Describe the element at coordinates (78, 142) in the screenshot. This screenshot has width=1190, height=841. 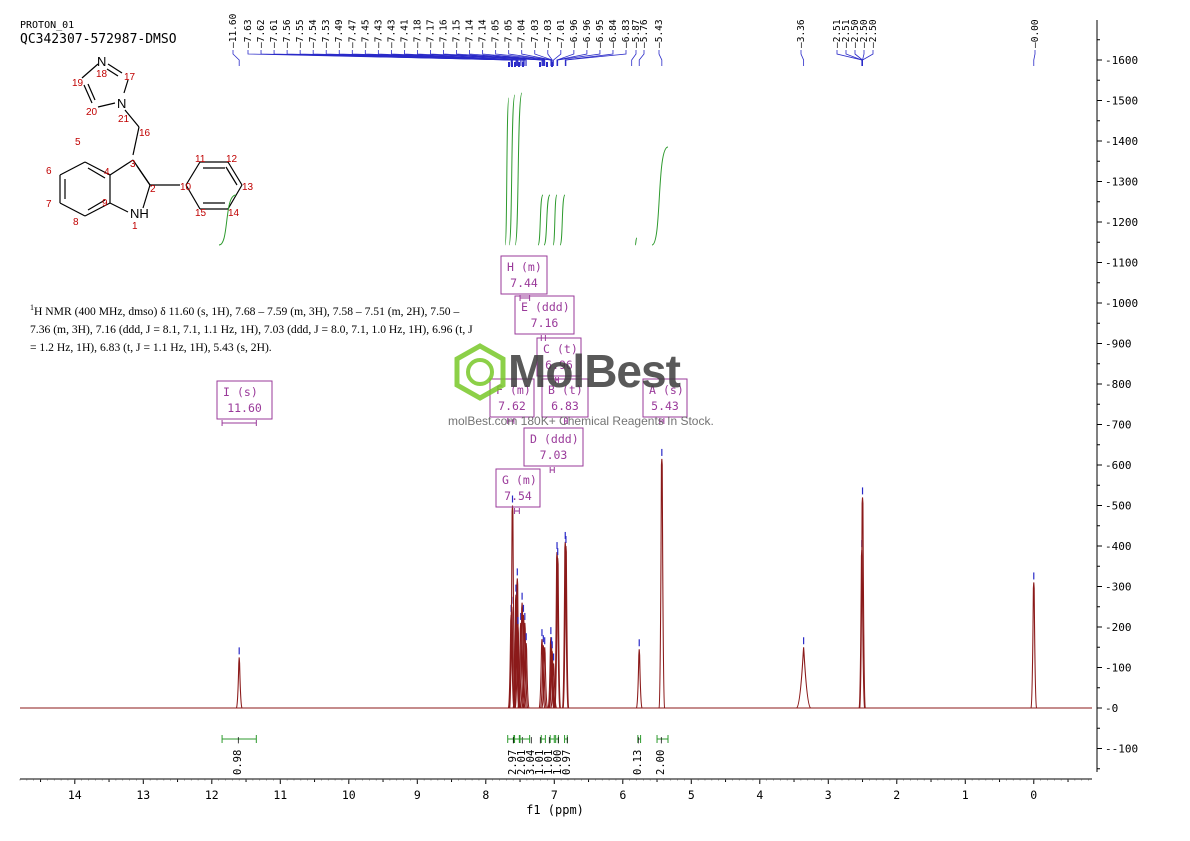
I see `atom-label: 5` at that location.